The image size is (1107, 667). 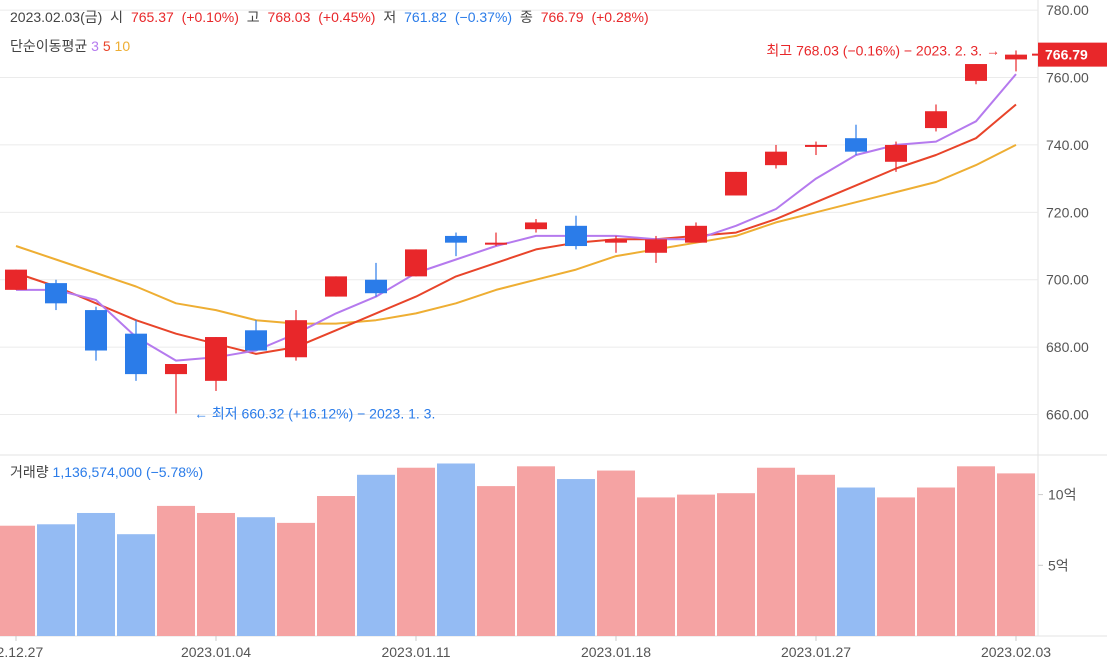 What do you see at coordinates (1067, 145) in the screenshot?
I see `price-tick-label: 740.00` at bounding box center [1067, 145].